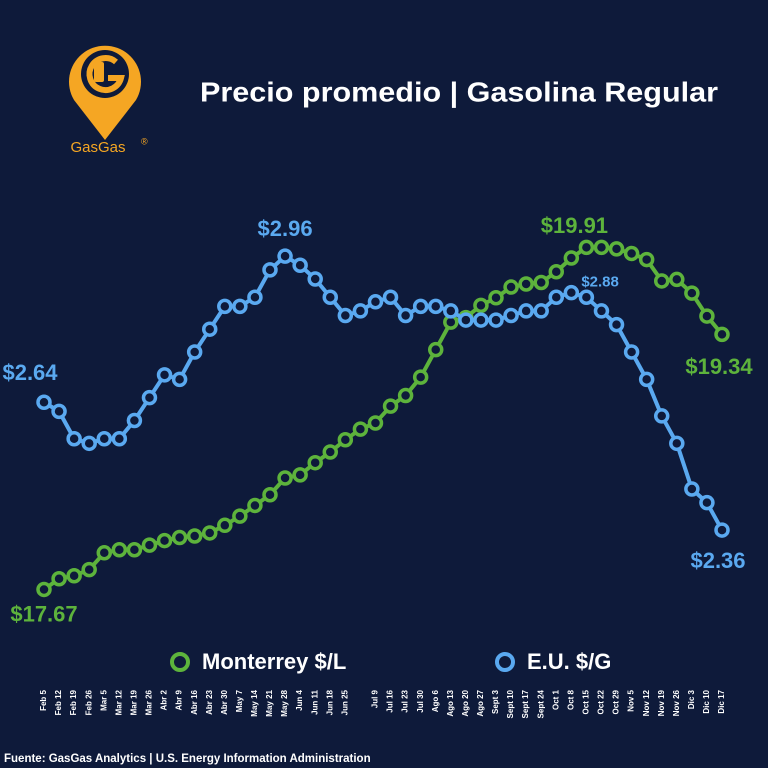 The width and height of the screenshot is (768, 768). I want to click on x-tick-label: Abr 30, so click(224, 701).